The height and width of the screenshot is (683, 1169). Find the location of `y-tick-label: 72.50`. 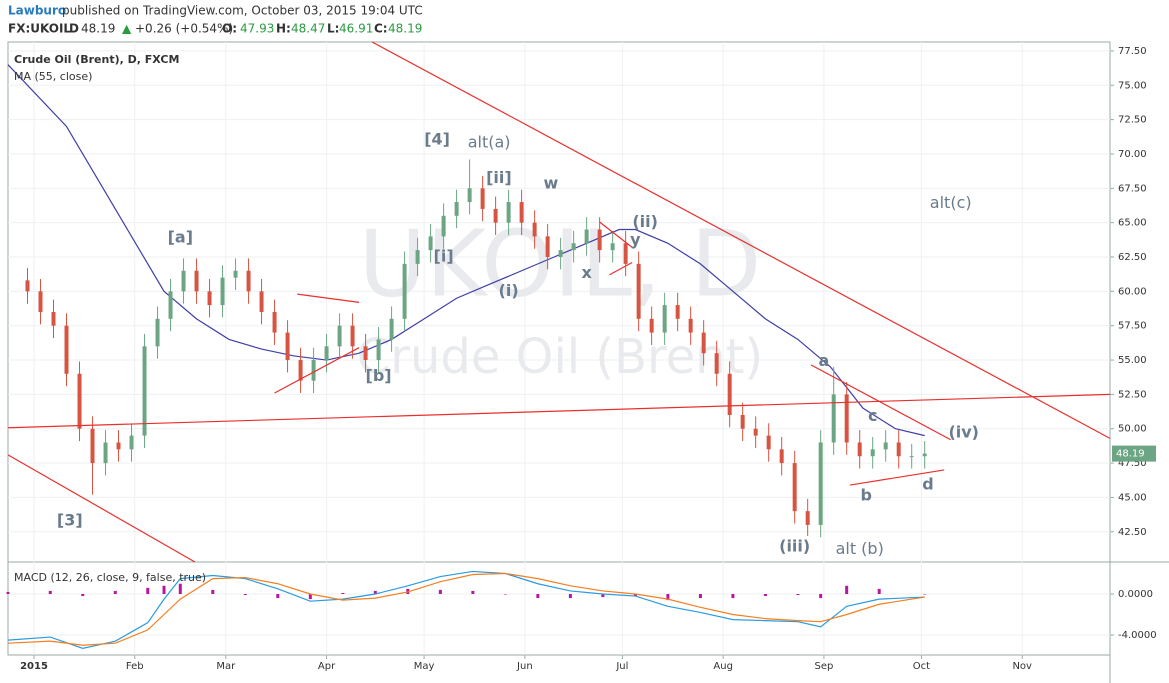

y-tick-label: 72.50 is located at coordinates (1132, 120).